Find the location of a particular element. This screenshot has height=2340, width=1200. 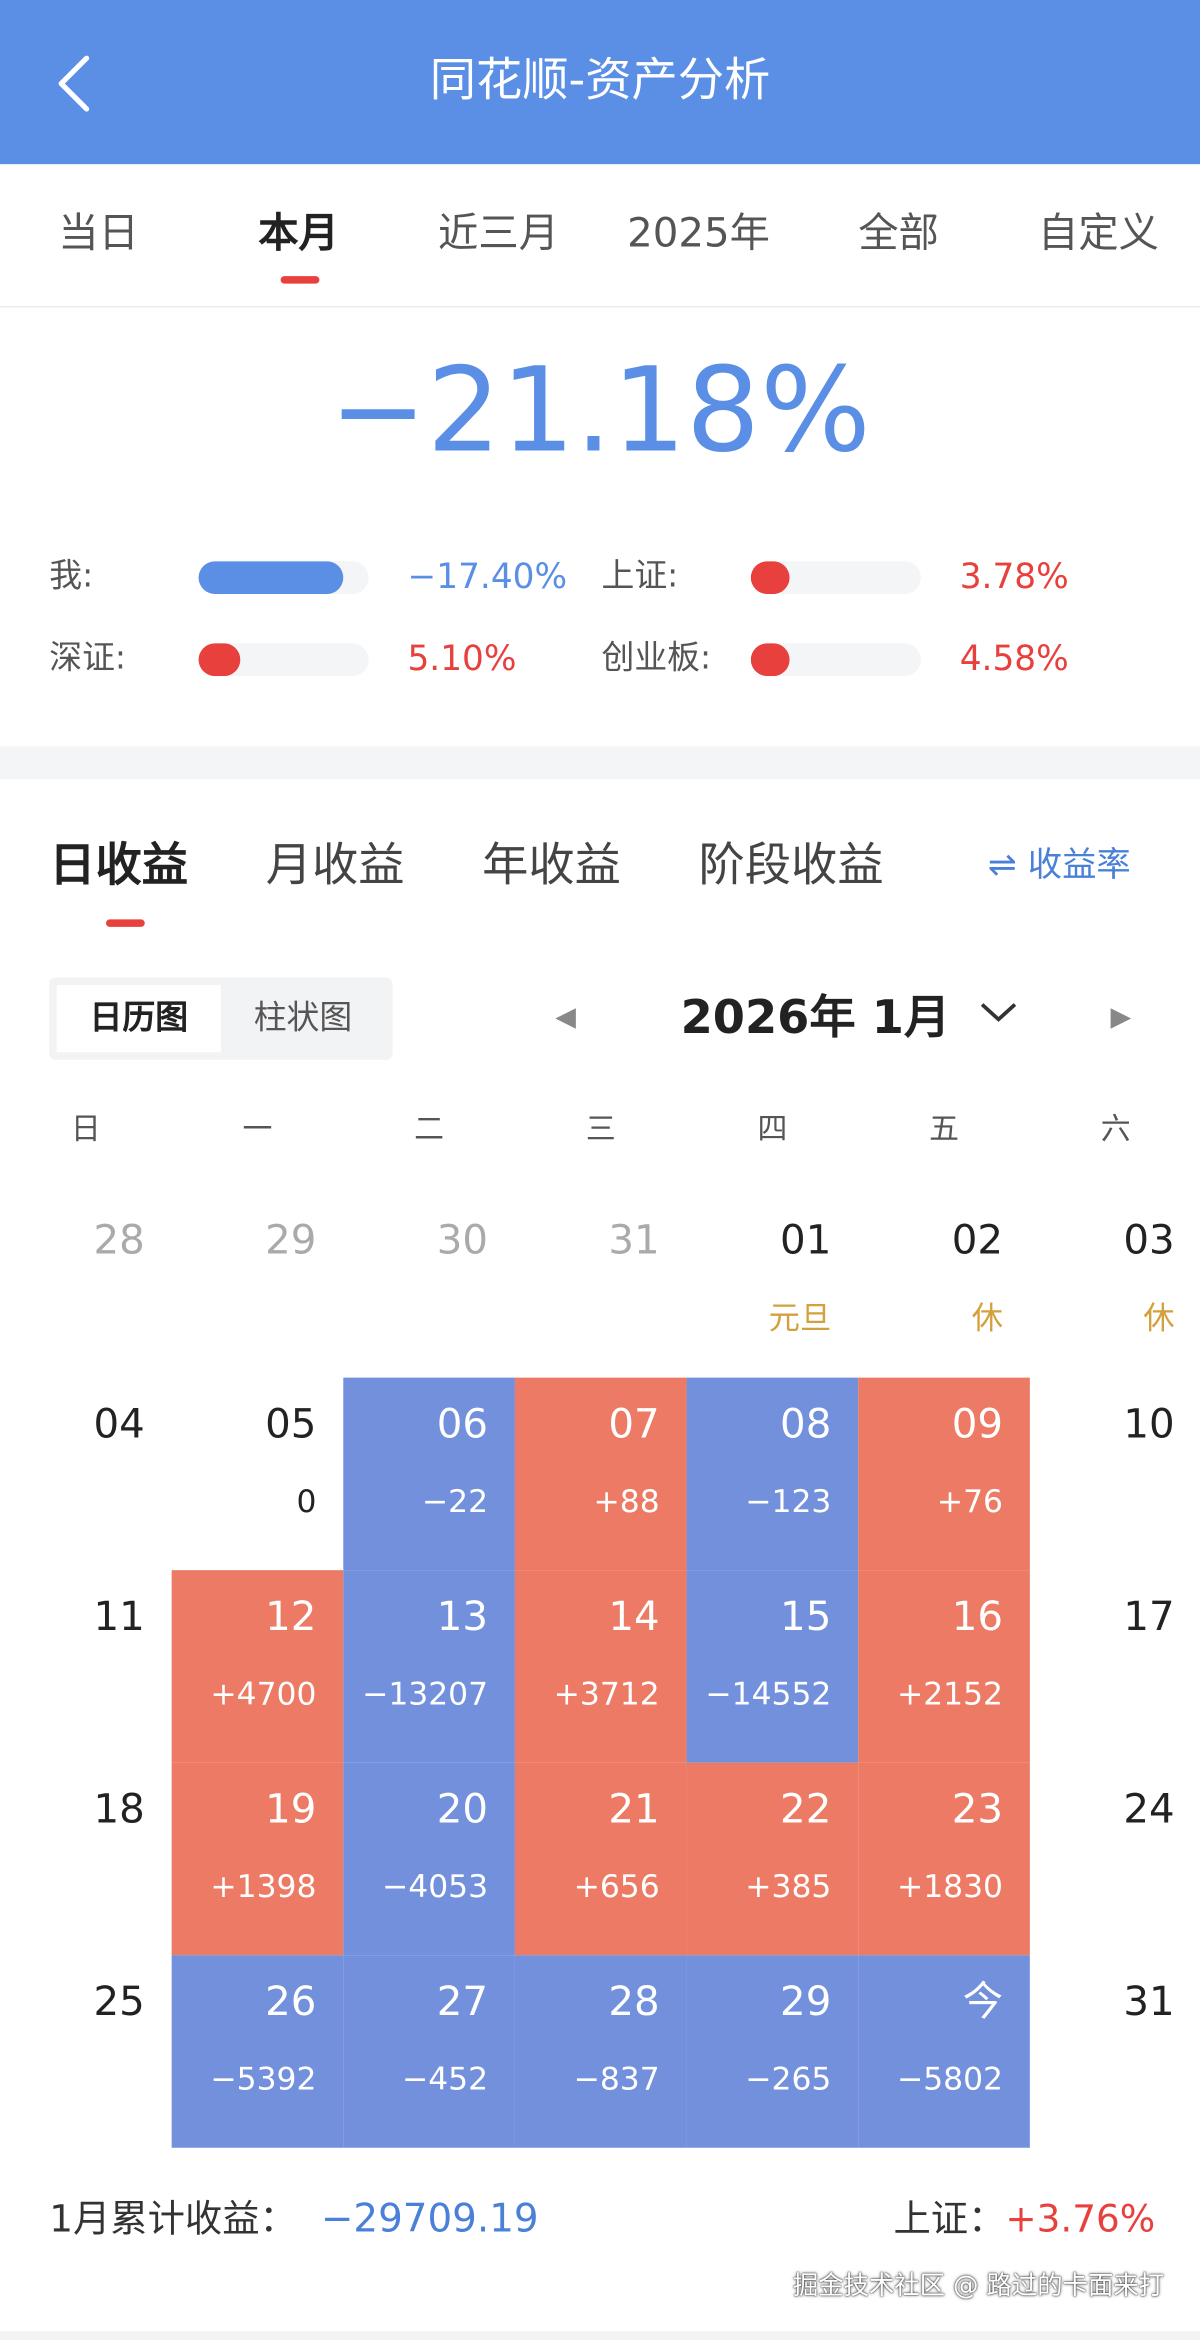

view-toggle-1: 柱状图 is located at coordinates (303, 1019).